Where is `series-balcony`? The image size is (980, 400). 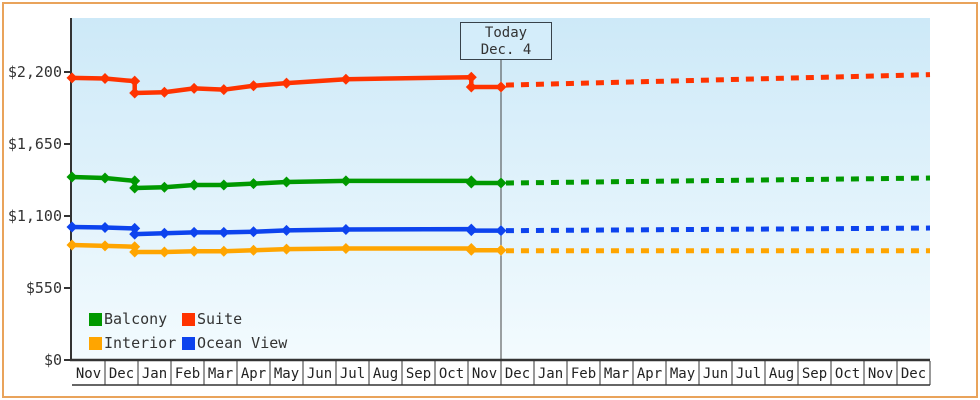 series-balcony is located at coordinates (498, 182).